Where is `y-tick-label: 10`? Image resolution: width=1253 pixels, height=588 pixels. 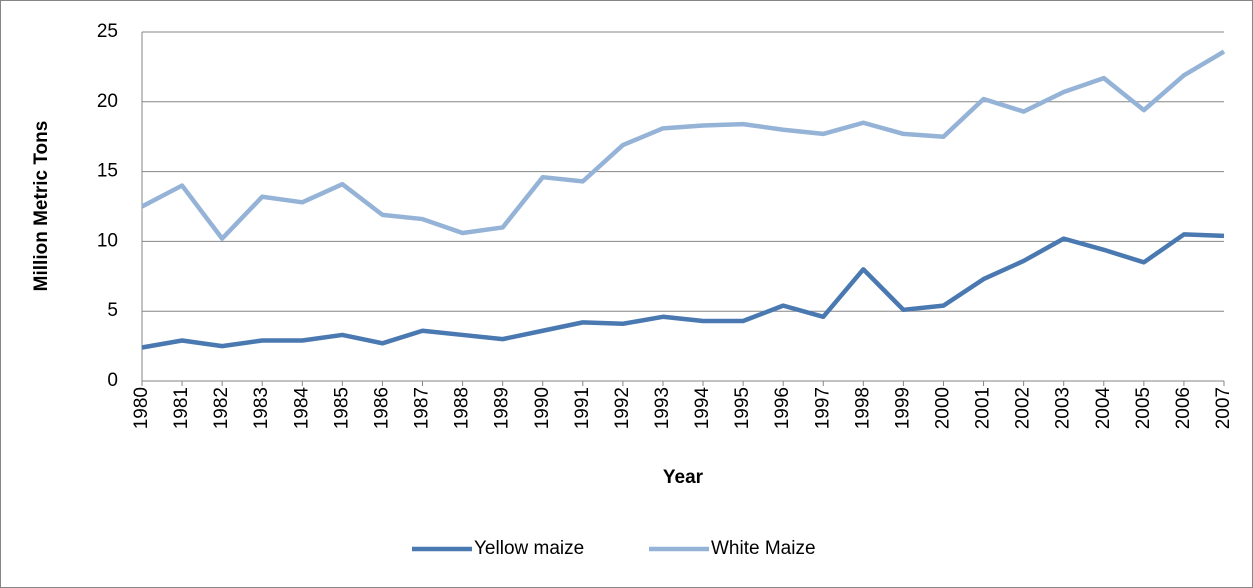 y-tick-label: 10 is located at coordinates (107, 240).